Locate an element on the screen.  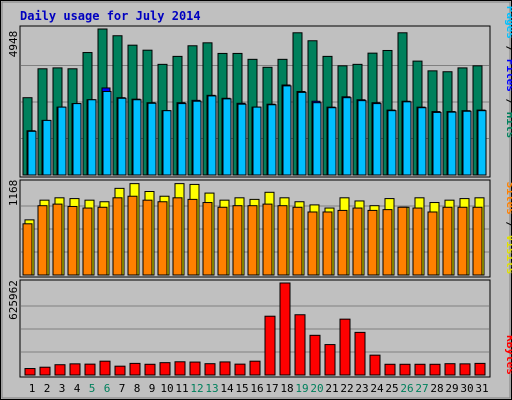
day-label: 12 is located at coordinates (196, 388).